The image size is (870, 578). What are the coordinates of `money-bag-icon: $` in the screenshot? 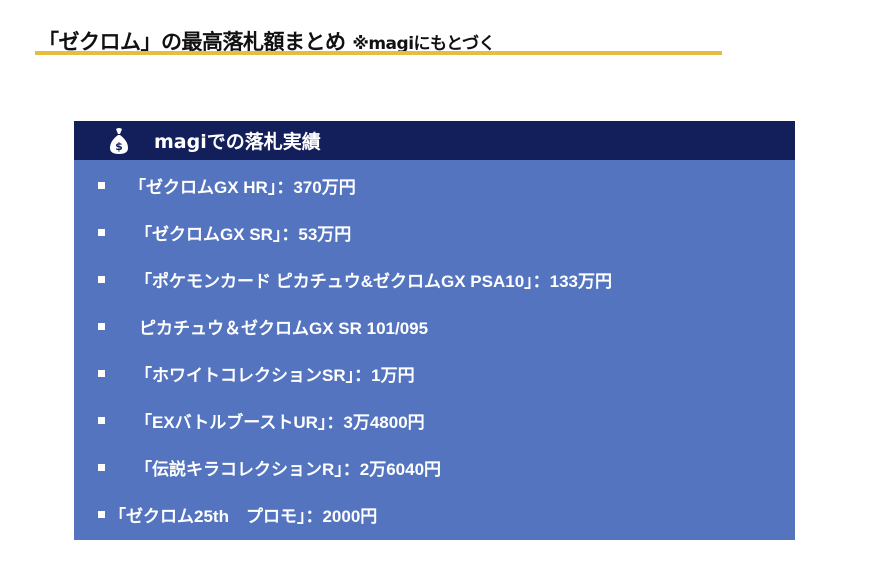 It's located at (119, 140).